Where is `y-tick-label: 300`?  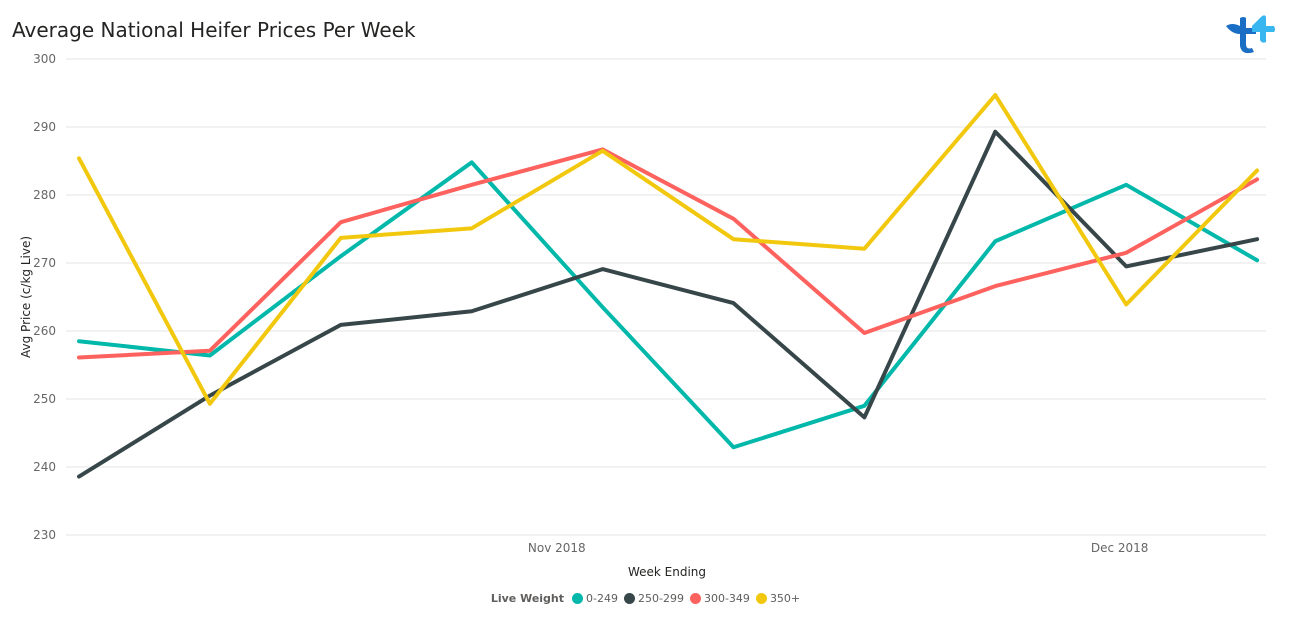 y-tick-label: 300 is located at coordinates (44, 59).